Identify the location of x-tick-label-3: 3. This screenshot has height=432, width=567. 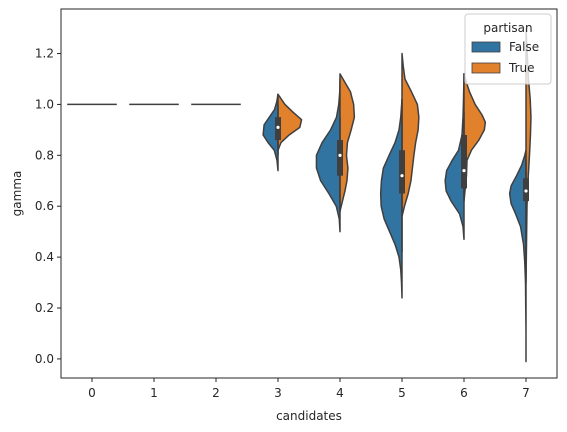
(278, 393).